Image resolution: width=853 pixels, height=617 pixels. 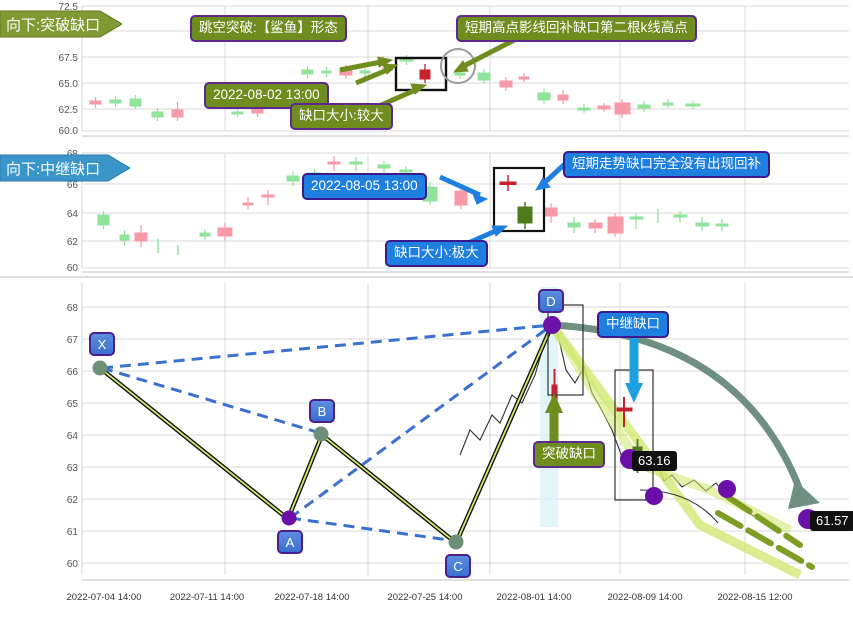 I want to click on gap-box-breakaway, so click(x=565, y=350).